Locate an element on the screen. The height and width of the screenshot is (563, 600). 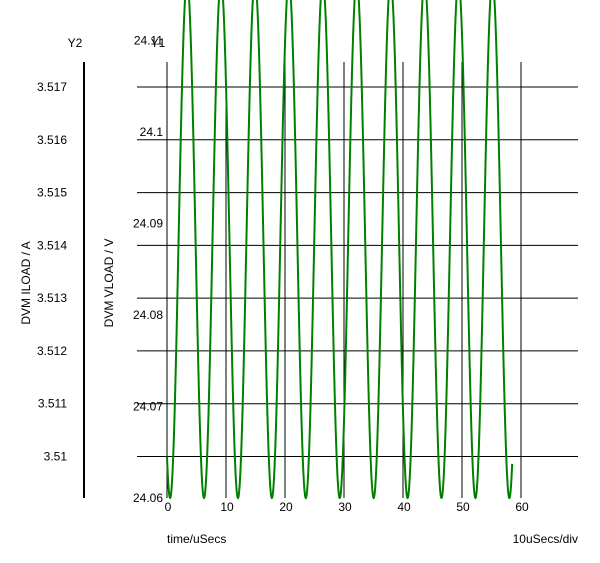
x-tick-label: 20 is located at coordinates (286, 507).